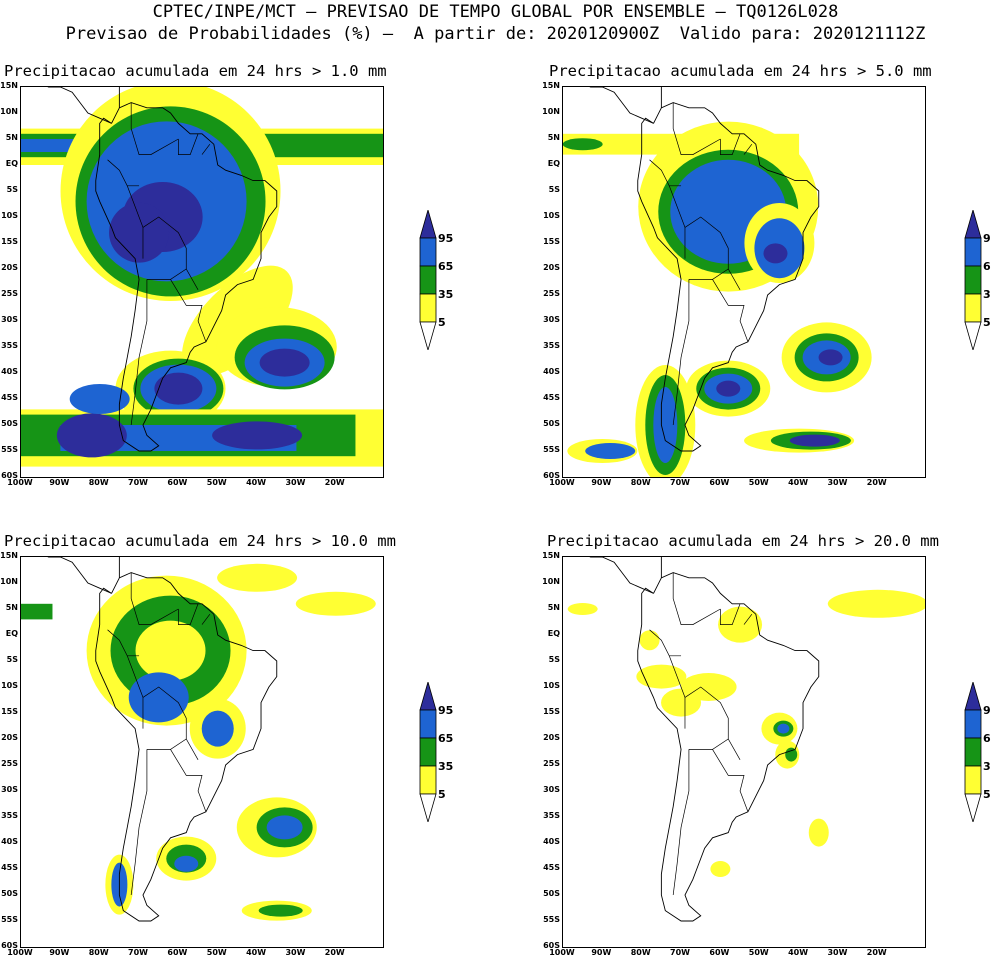 This screenshot has height=957, width=991. I want to click on latitude-label: 40S, so click(9, 371).